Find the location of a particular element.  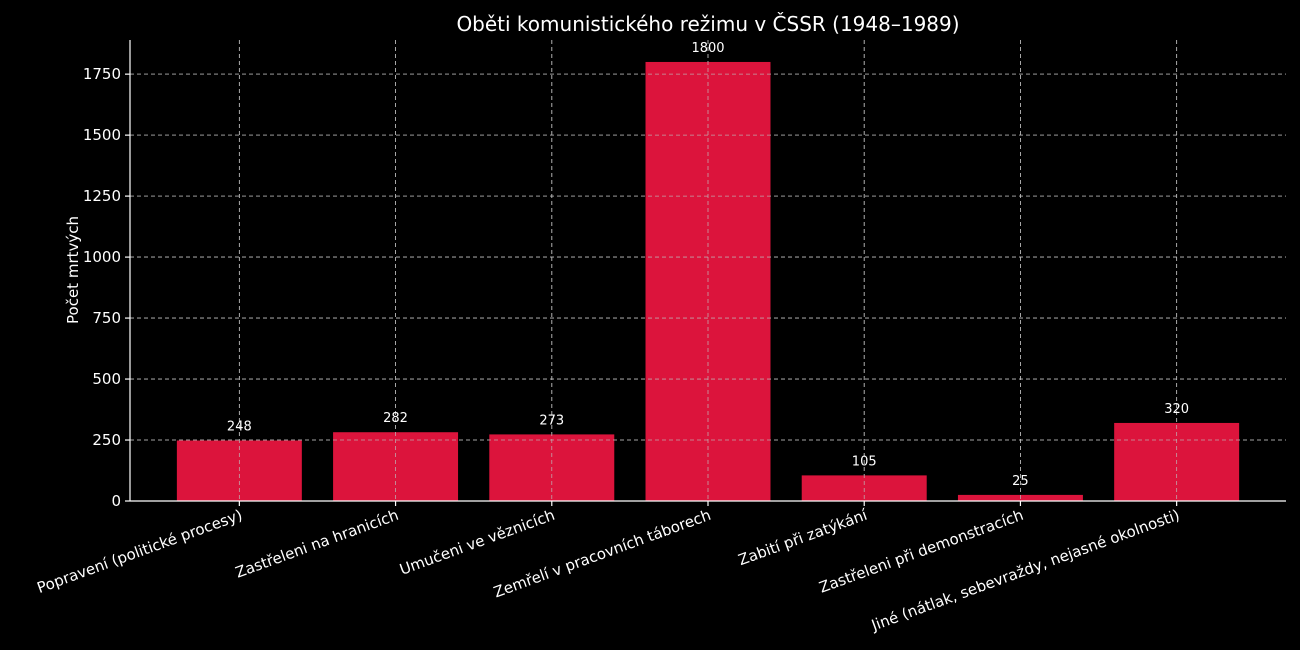

y-tick-label: 1250 is located at coordinates (102, 196).